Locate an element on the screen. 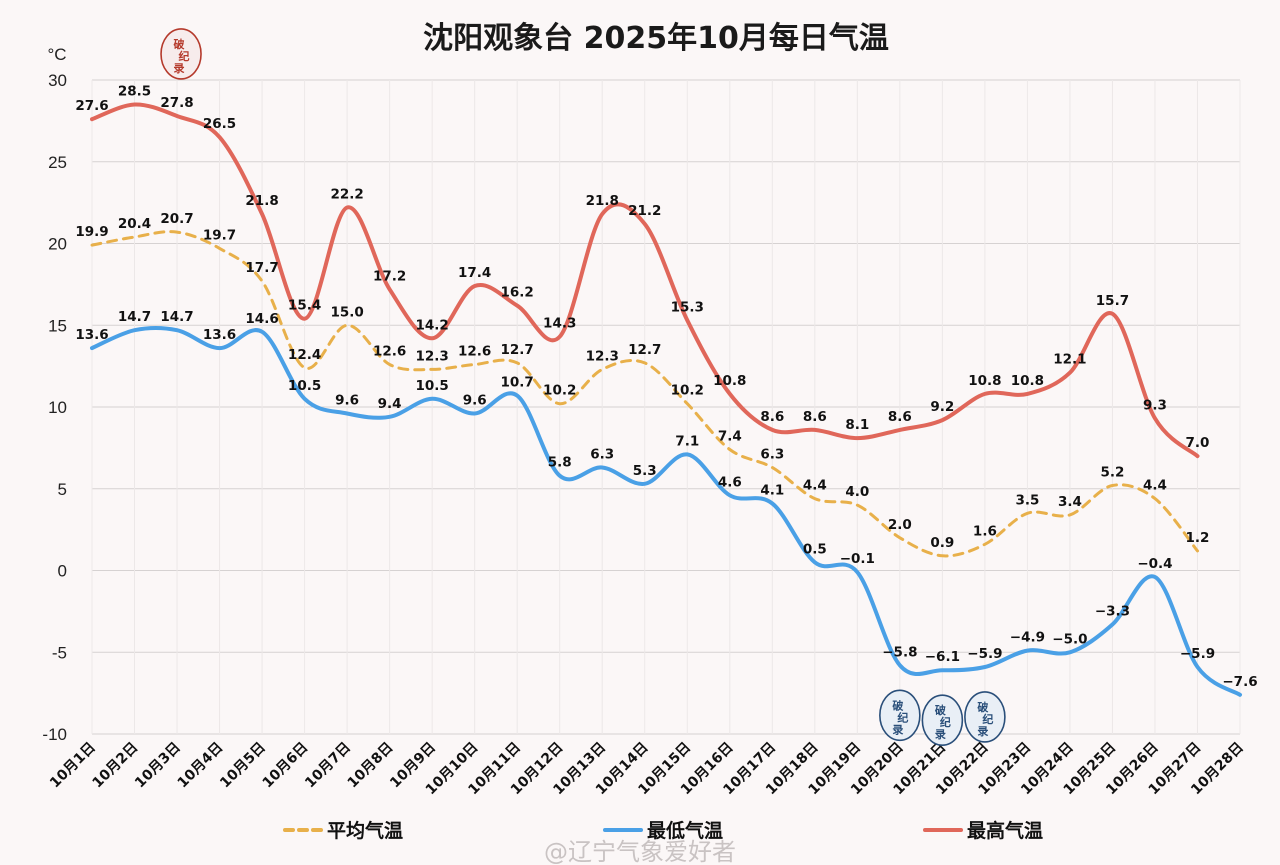 Image resolution: width=1280 pixels, height=865 pixels. x-tick-label: 10月5日 is located at coordinates (243, 766).